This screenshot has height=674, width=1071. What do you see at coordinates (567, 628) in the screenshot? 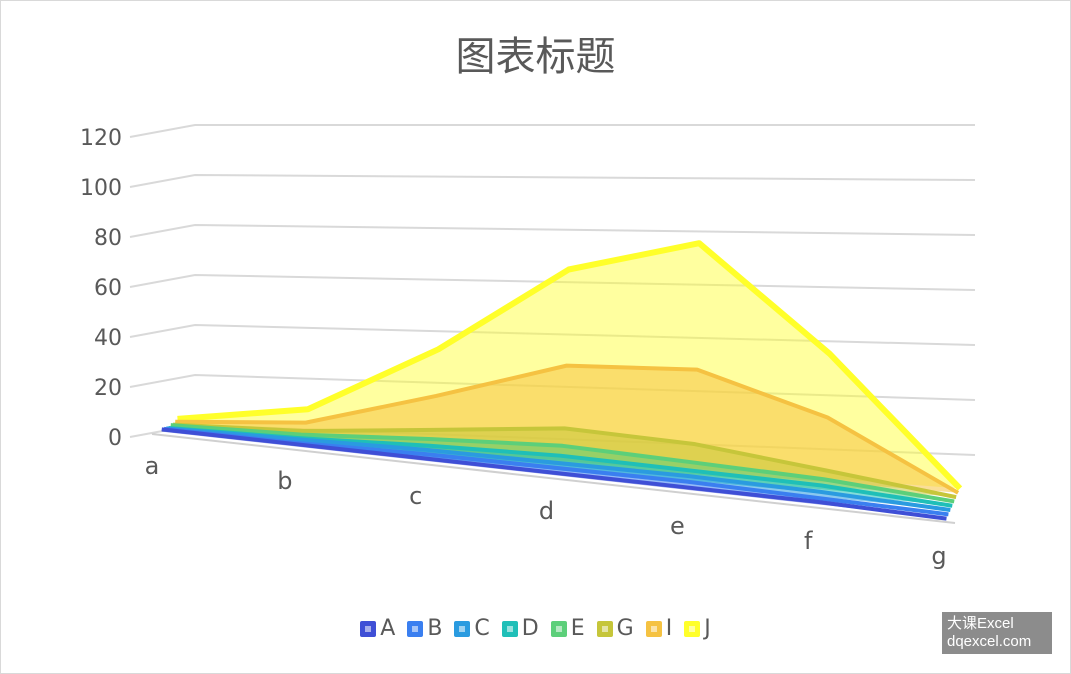
I see `legend-item-E: E` at bounding box center [567, 628].